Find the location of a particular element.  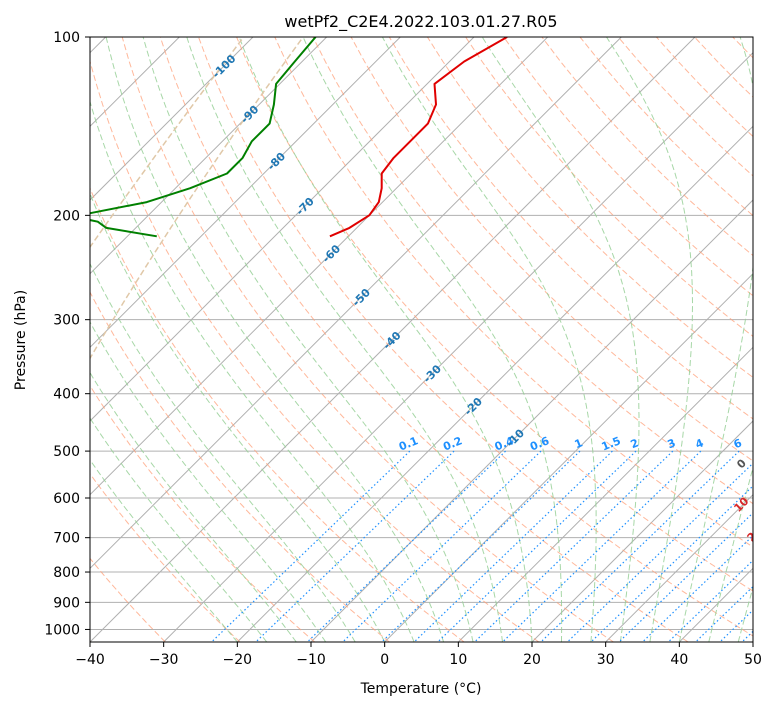

x-tick-label: 40 is located at coordinates (679, 660).